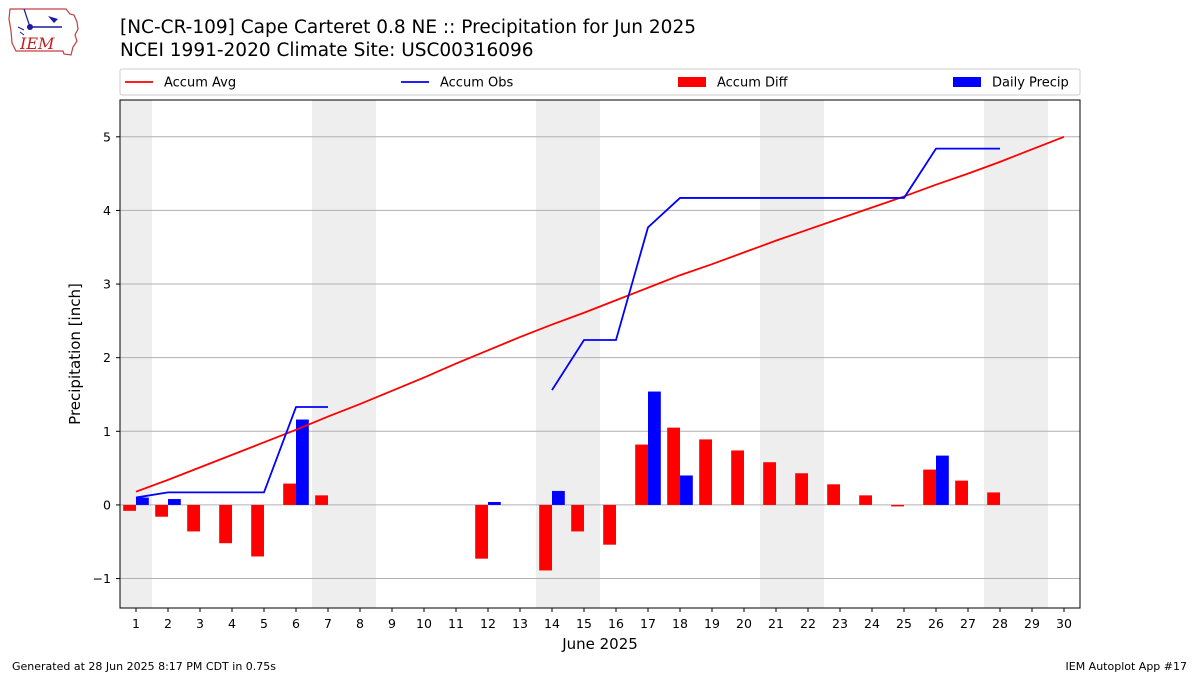  What do you see at coordinates (27, 18) in the screenshot?
I see `wind-vane-icon` at bounding box center [27, 18].